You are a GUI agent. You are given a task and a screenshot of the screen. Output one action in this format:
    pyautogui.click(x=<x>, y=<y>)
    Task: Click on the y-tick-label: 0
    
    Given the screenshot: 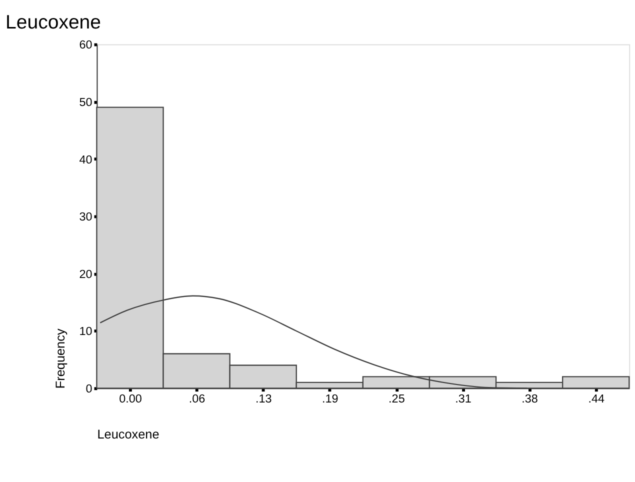 What is the action you would take?
    pyautogui.click(x=89, y=389)
    